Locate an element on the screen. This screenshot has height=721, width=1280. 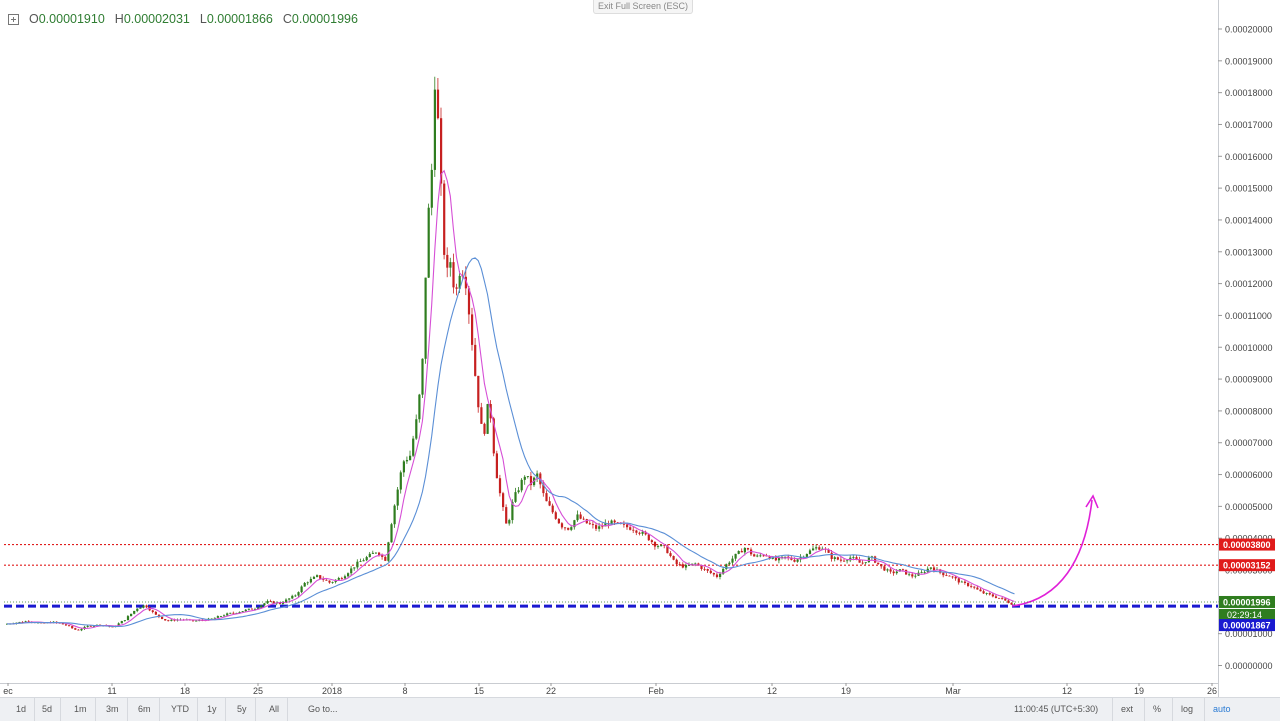
x-tick-label: Feb is located at coordinates (656, 691).